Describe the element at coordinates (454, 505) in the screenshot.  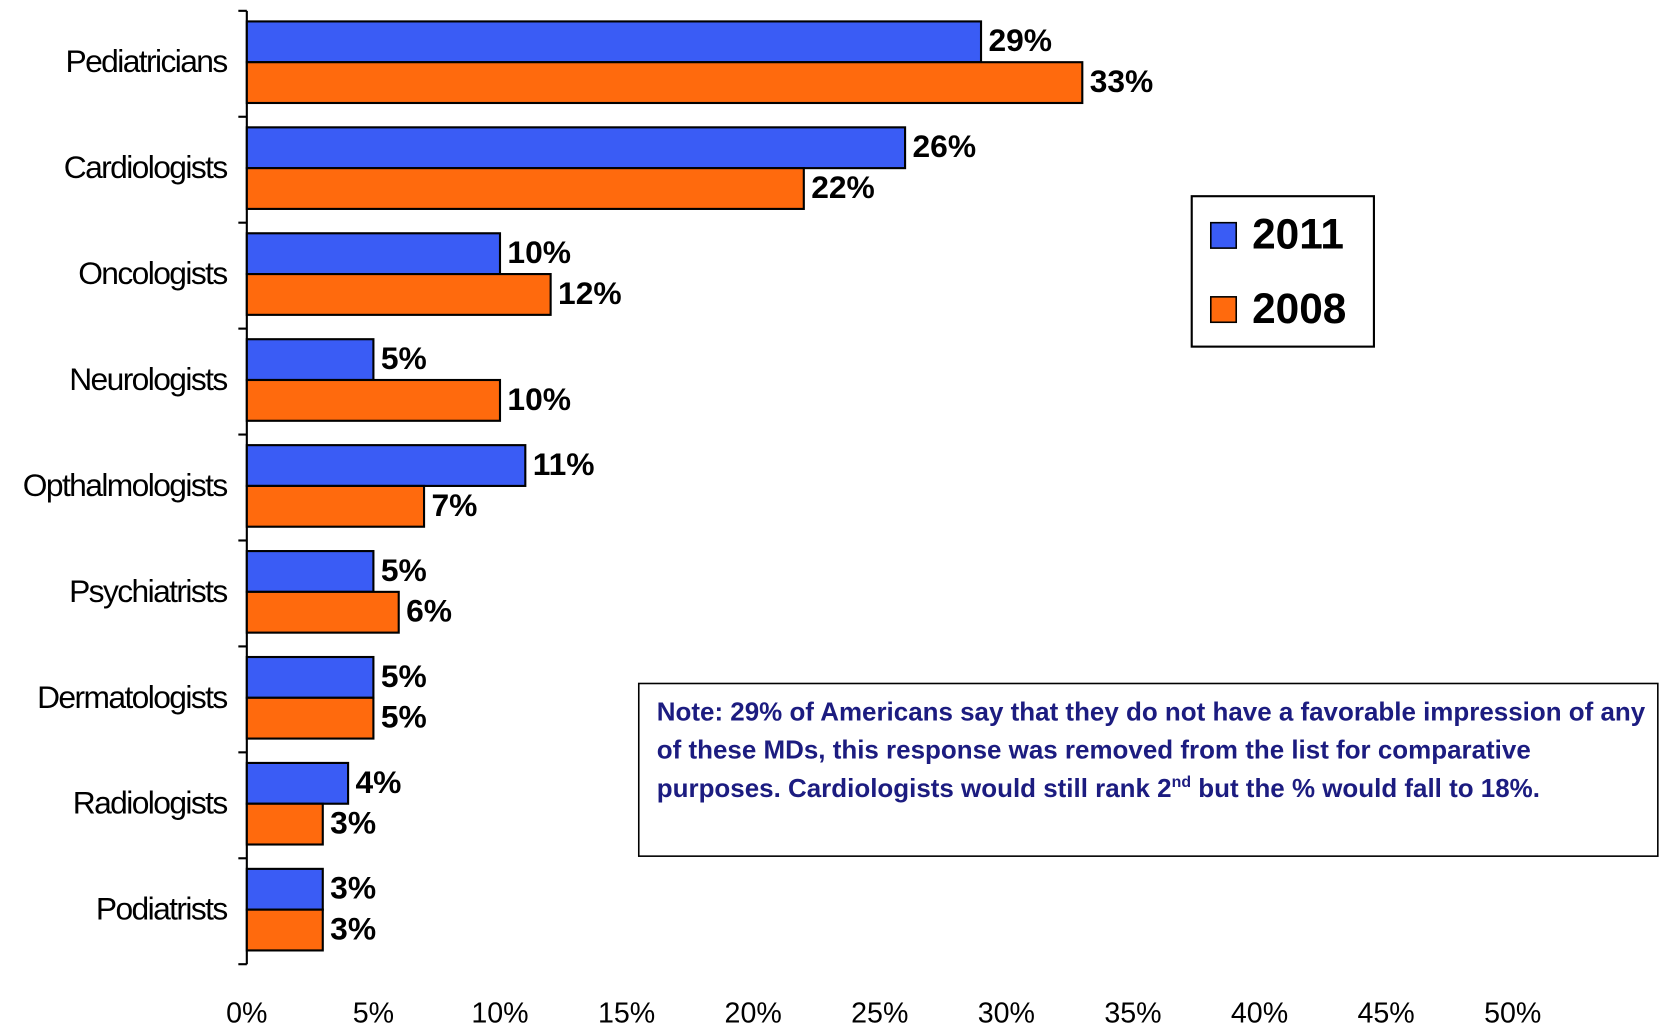
I see `value-label: 7%` at that location.